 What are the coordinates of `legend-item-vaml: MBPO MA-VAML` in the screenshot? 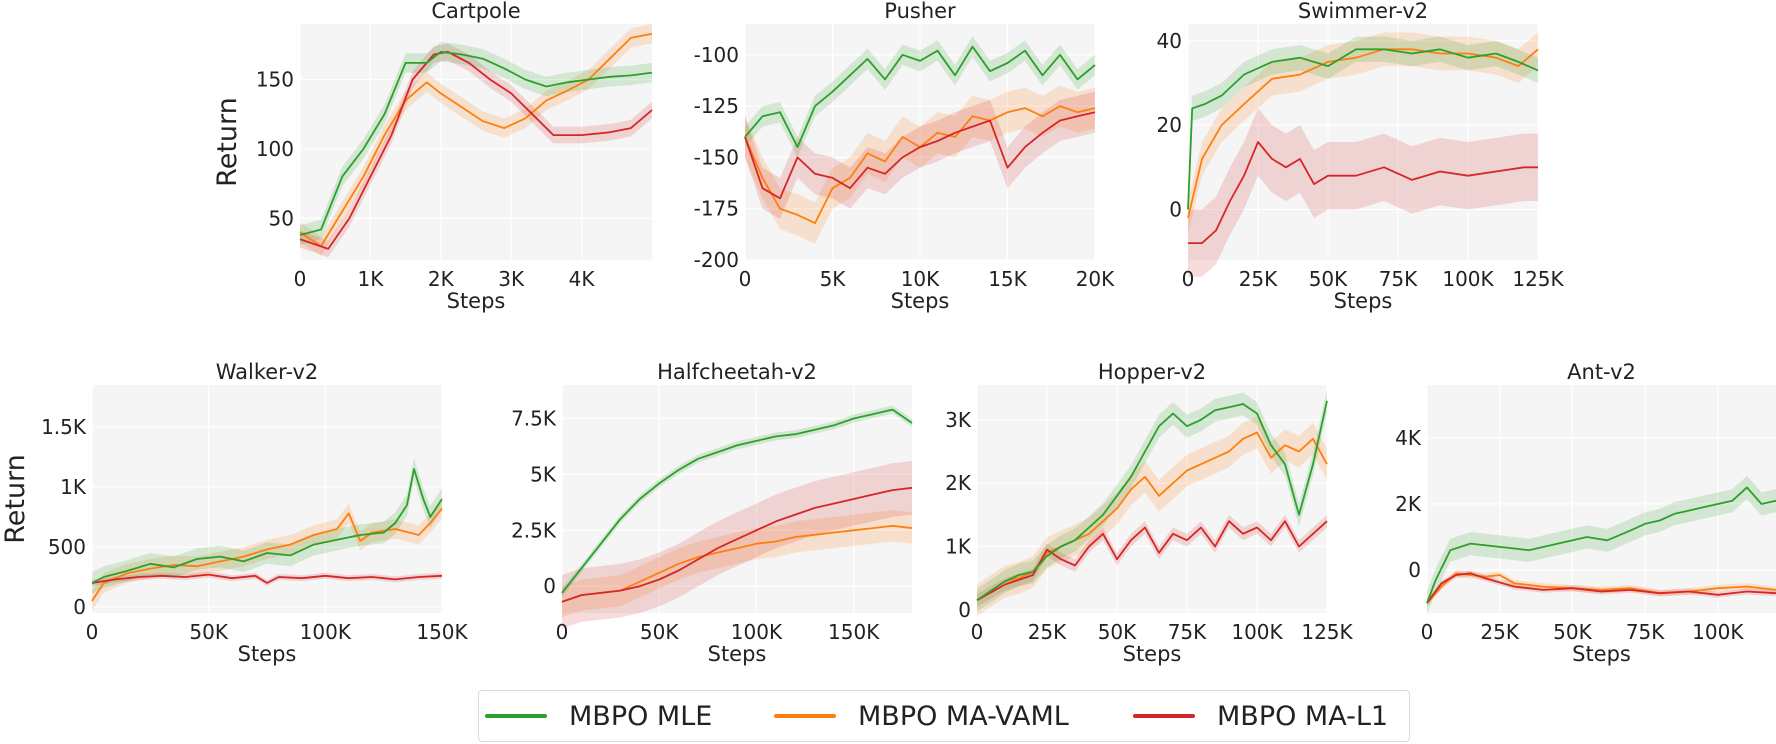 It's located at (921, 716).